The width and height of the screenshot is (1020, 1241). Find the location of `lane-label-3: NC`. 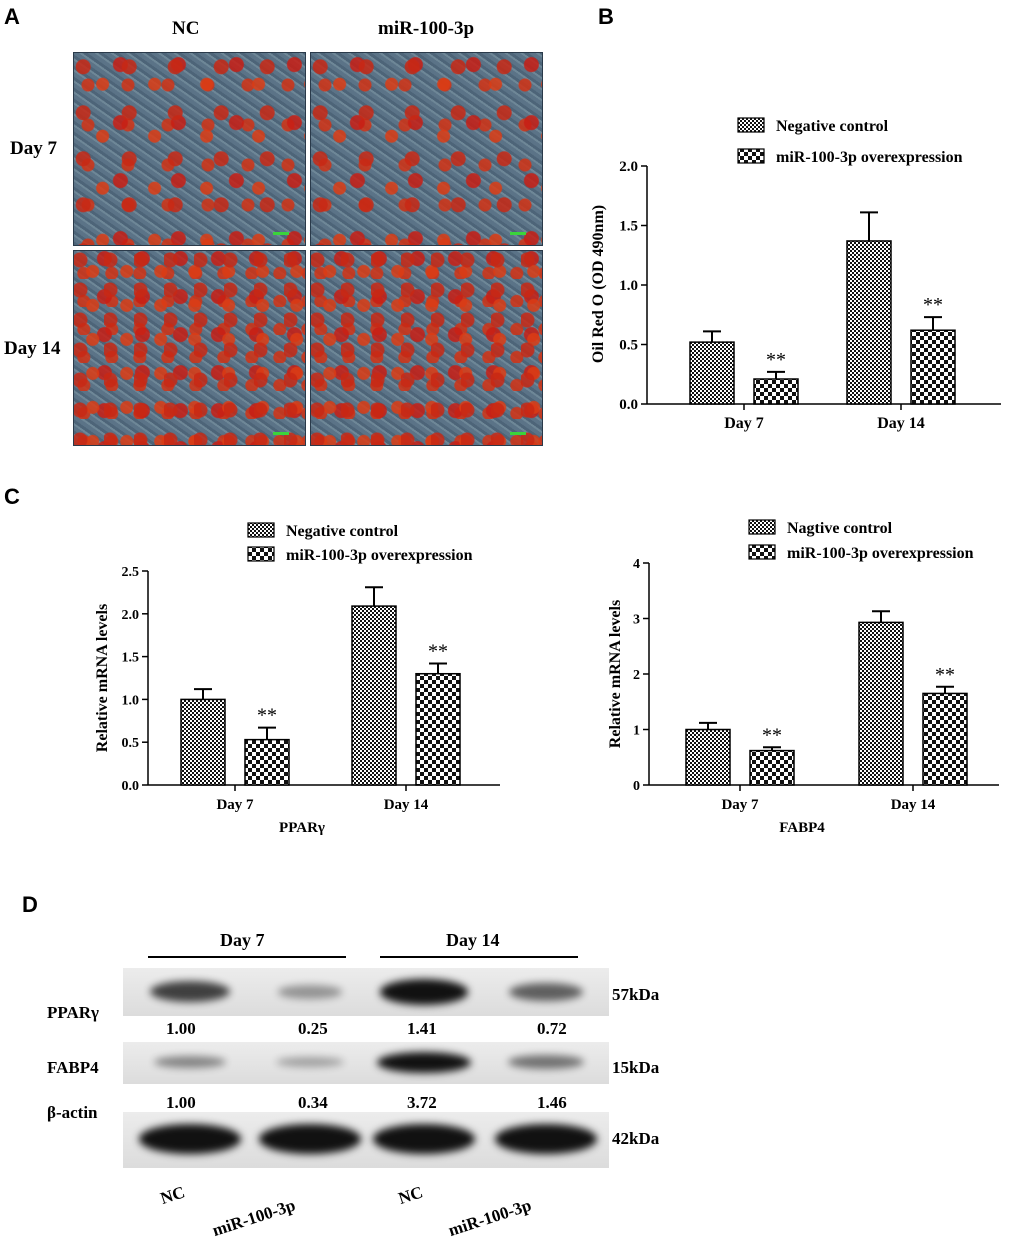

lane-label-3: NC is located at coordinates (411, 1195).